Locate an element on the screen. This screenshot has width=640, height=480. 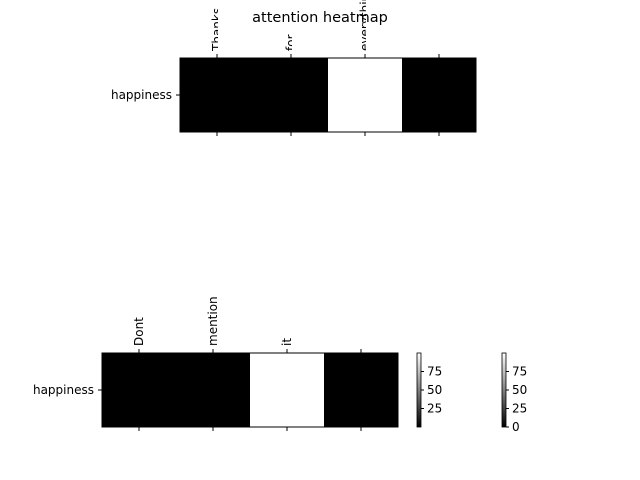
figure-title: attention heatmap is located at coordinates (320, 18).